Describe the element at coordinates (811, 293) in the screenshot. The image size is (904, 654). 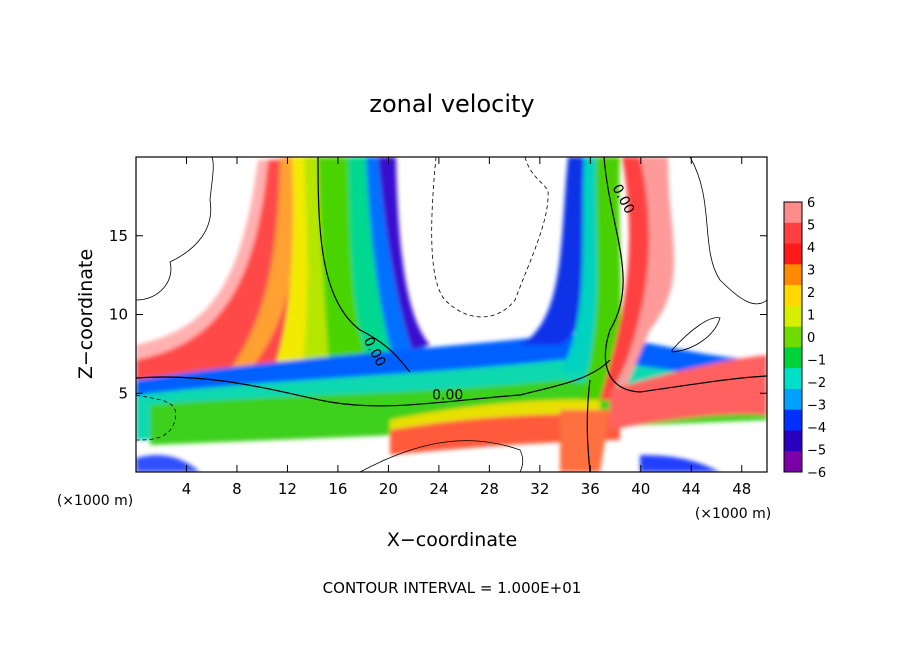
I see `colorbar-label: 2` at that location.